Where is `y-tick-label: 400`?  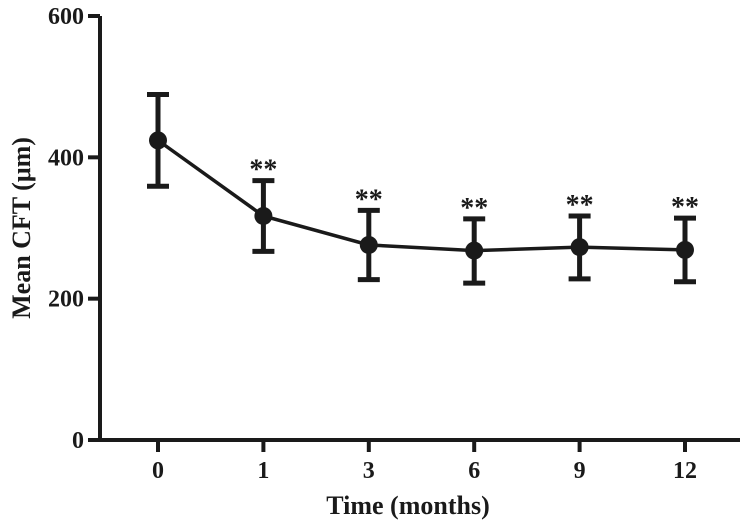 y-tick-label: 400 is located at coordinates (66, 158).